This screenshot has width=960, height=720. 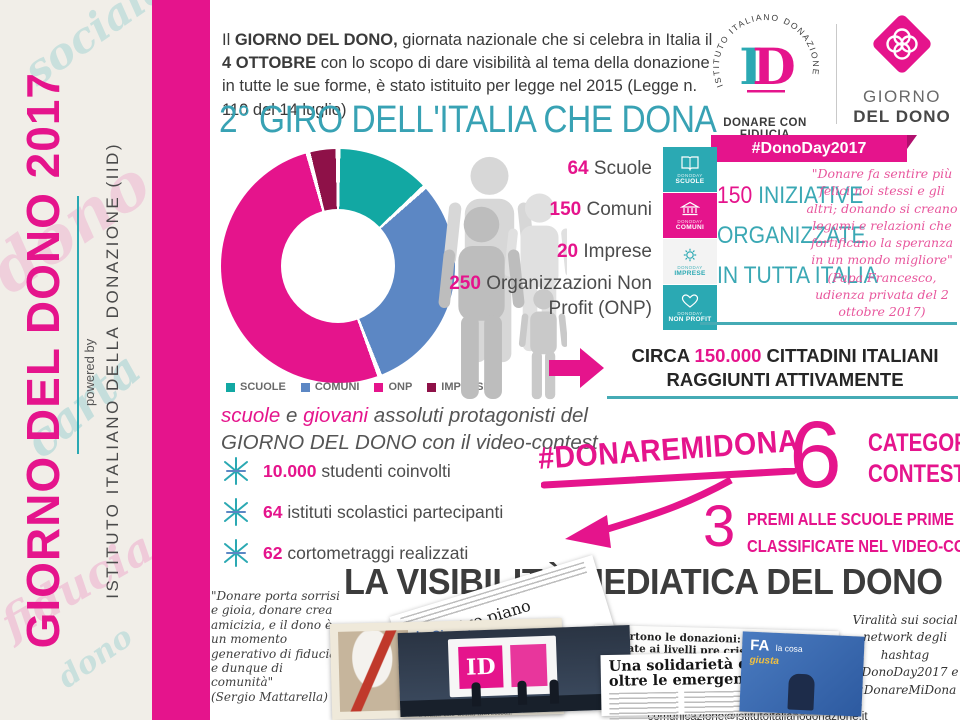 I want to click on premi-number: 3, so click(x=719, y=526).